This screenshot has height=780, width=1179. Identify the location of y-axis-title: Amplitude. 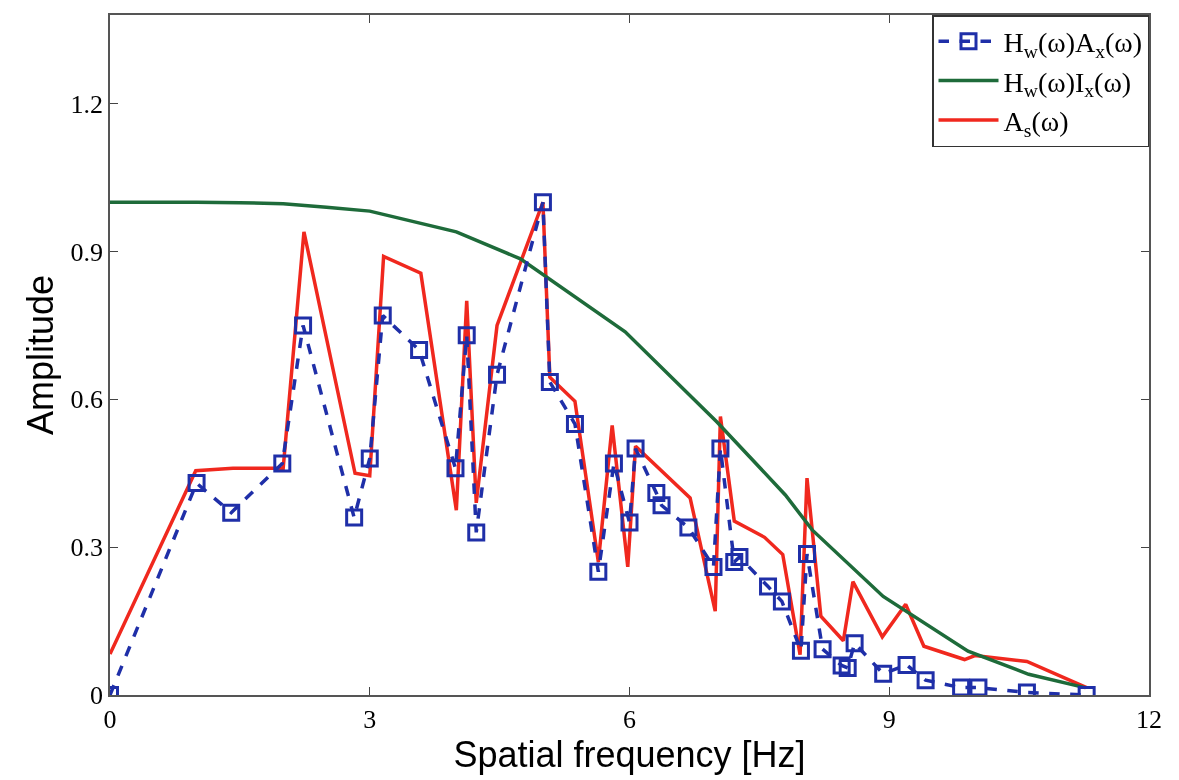
(40, 355).